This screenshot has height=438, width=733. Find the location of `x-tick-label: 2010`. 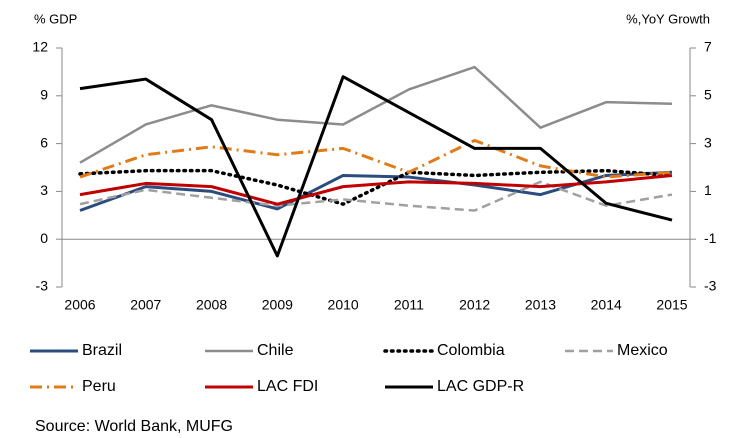

x-tick-label: 2010 is located at coordinates (343, 305).